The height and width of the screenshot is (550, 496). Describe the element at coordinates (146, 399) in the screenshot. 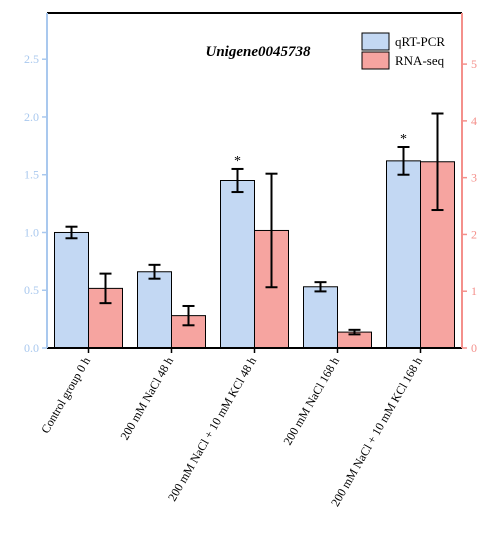

I see `x-tick-label: 200 mM NaCl 48 h` at that location.